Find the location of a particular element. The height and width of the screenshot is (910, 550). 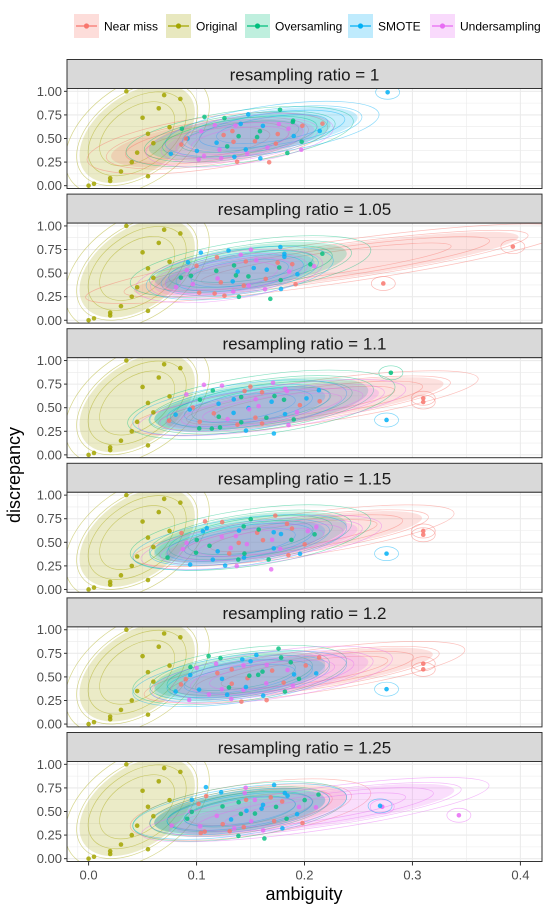

x-axis-label: ambiguity is located at coordinates (303, 894).